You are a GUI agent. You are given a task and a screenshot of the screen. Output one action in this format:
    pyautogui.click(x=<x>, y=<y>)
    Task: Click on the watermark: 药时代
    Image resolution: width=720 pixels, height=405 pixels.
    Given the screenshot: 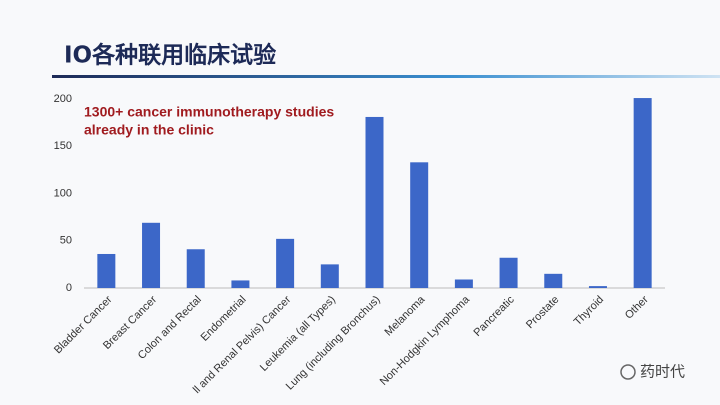 What is the action you would take?
    pyautogui.click(x=662, y=372)
    